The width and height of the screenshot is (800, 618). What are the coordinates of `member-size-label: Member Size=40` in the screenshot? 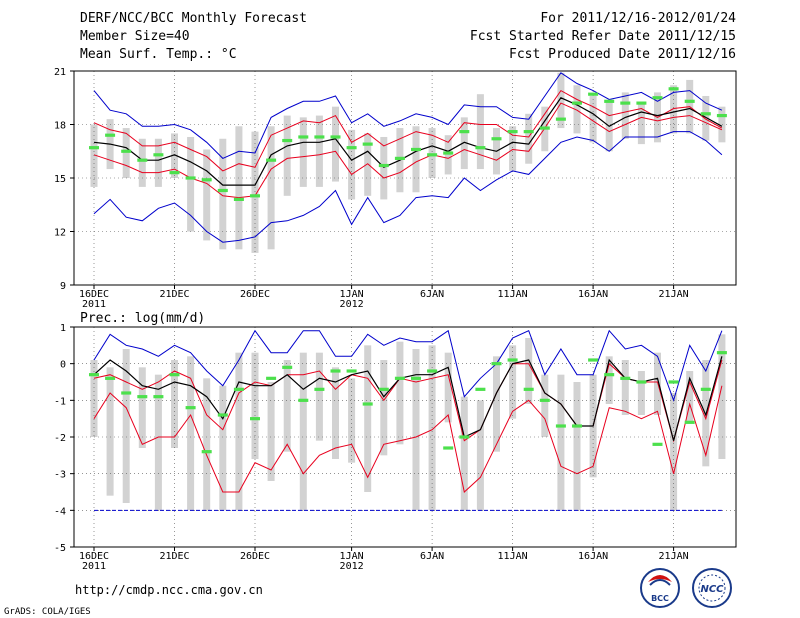 It's located at (135, 36).